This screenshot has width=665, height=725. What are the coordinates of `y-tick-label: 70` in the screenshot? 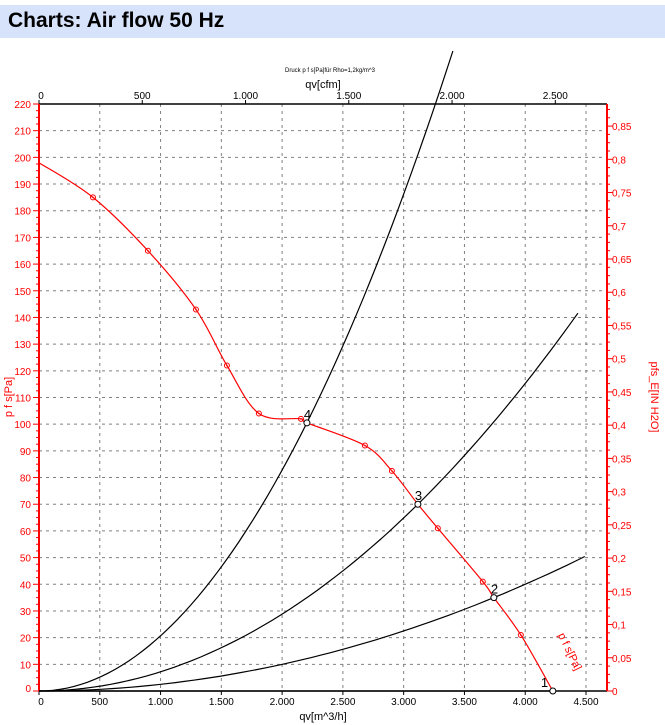 It's located at (26, 505).